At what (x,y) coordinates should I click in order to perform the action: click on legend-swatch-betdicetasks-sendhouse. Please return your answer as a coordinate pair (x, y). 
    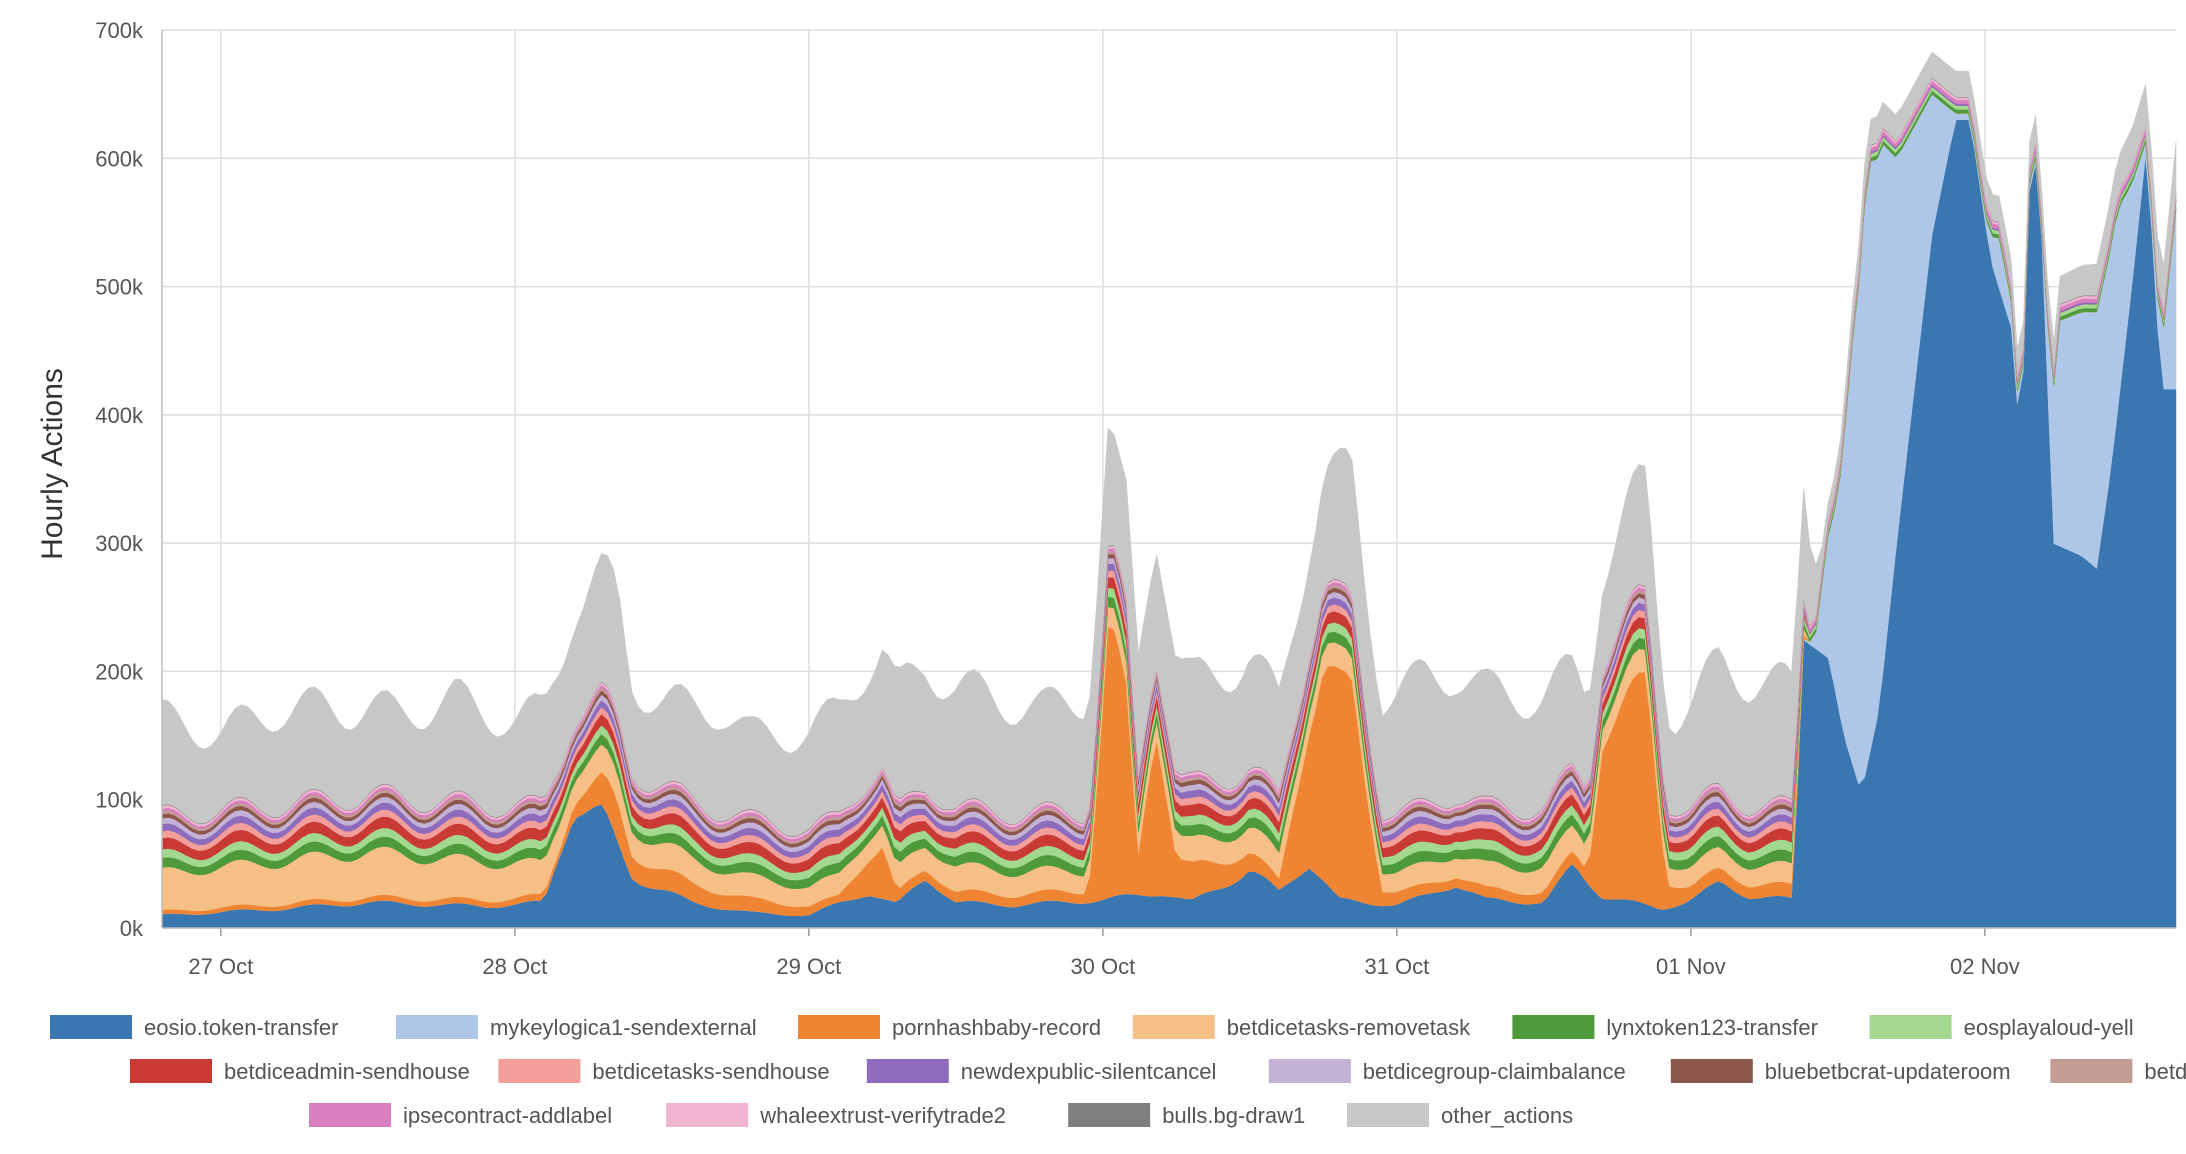
    Looking at the image, I should click on (539, 1071).